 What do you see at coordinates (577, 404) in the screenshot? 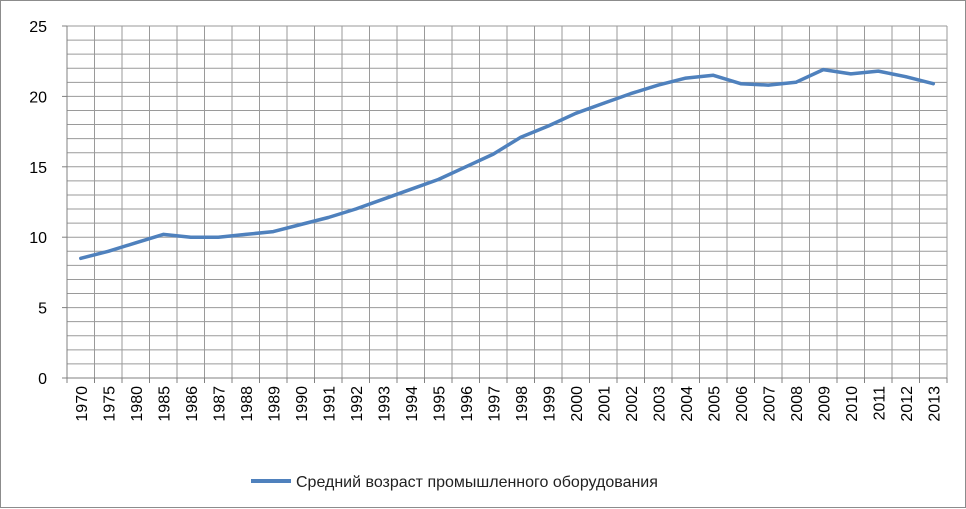
I see `x-tick-label: 2000` at bounding box center [577, 404].